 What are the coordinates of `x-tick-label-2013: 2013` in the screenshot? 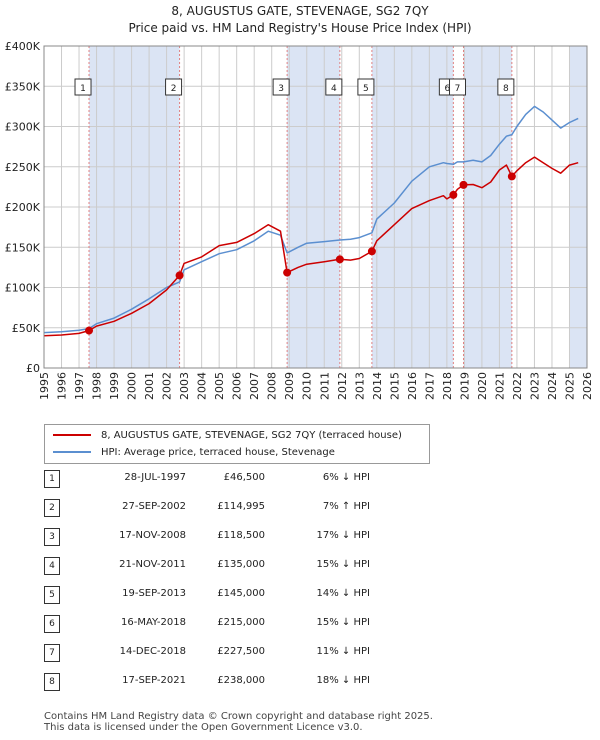 It's located at (359, 386).